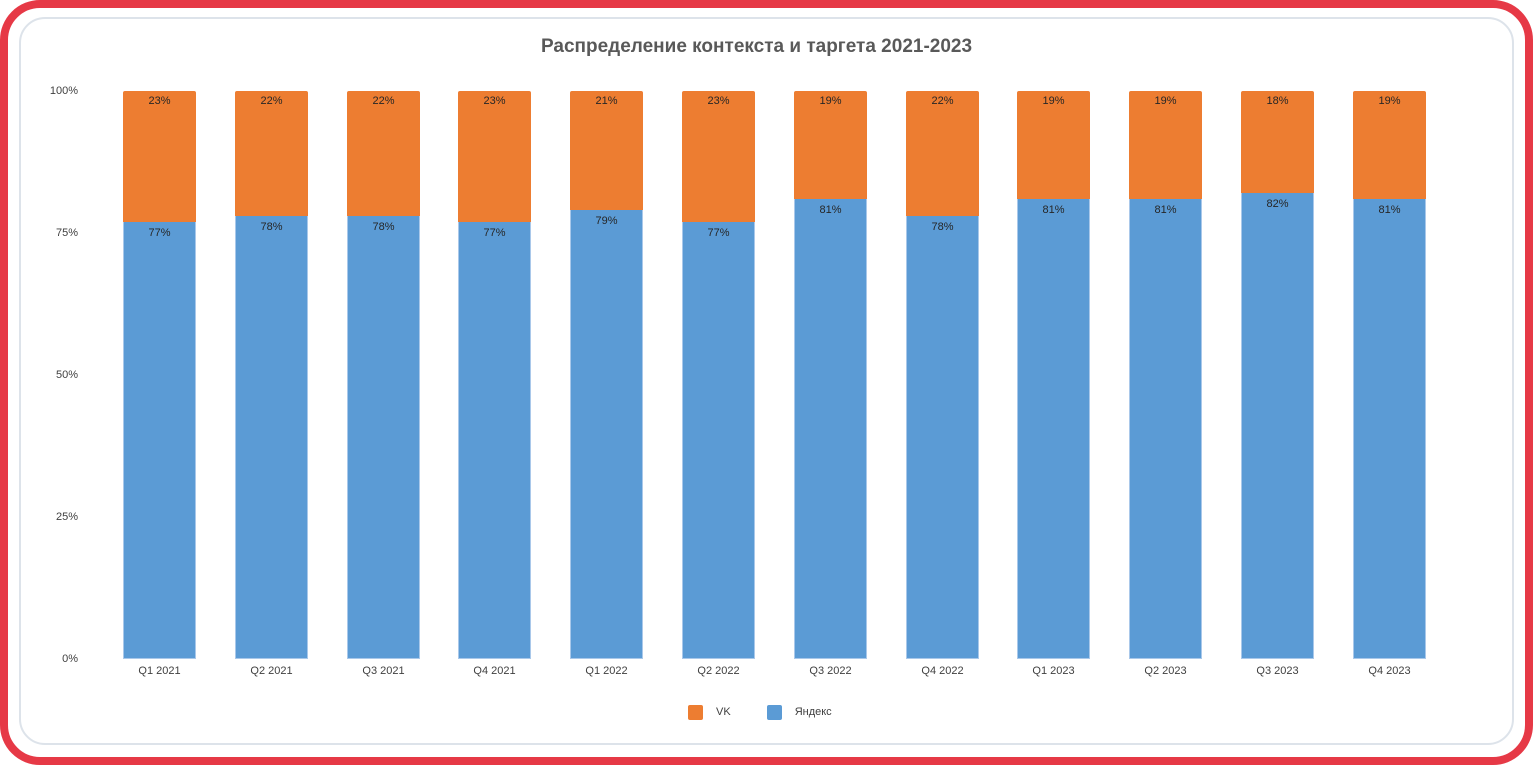 The height and width of the screenshot is (765, 1533). Describe the element at coordinates (1277, 426) in the screenshot. I see `bar-segment-yandex: 82%` at that location.